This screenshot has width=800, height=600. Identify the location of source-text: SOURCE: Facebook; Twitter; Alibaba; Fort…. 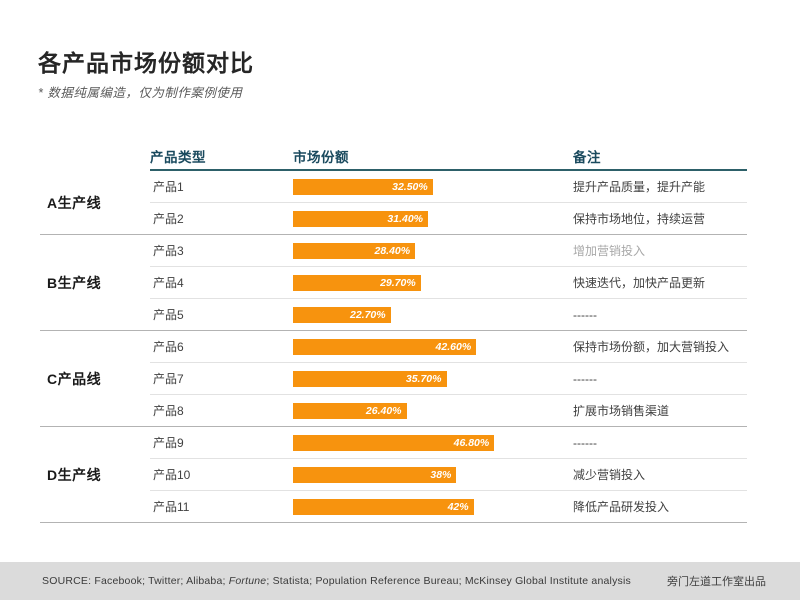
(336, 581).